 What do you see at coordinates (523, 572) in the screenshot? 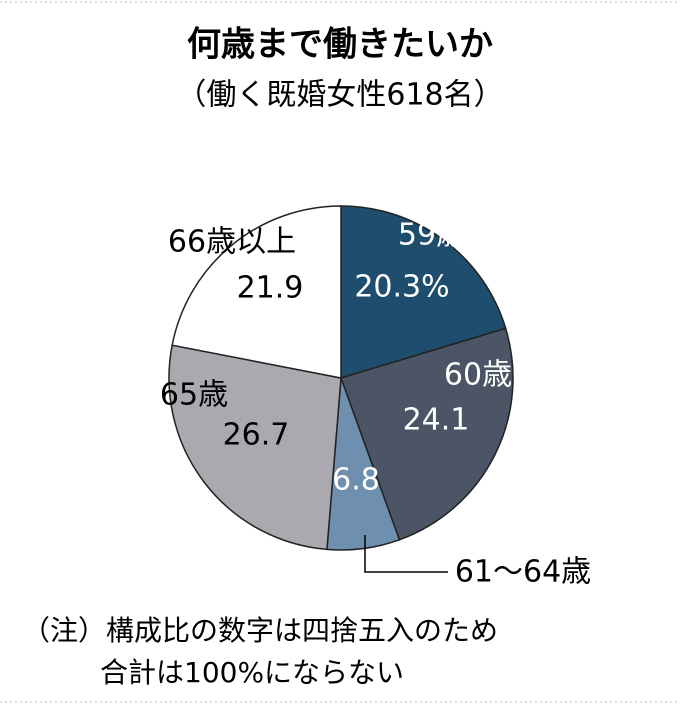
I see `category-label: 61〜64歳` at bounding box center [523, 572].